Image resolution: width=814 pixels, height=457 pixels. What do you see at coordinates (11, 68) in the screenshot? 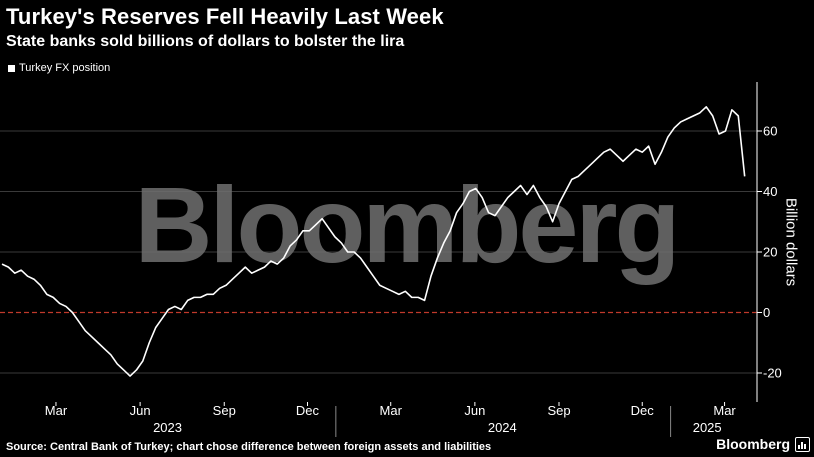
I see `legend-swatch` at bounding box center [11, 68].